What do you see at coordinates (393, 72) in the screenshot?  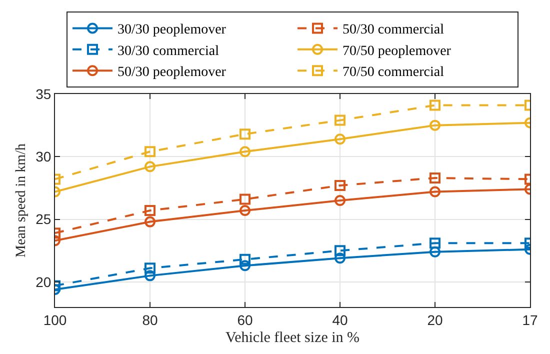 I see `legend-label: 70/50 commercial` at bounding box center [393, 72].